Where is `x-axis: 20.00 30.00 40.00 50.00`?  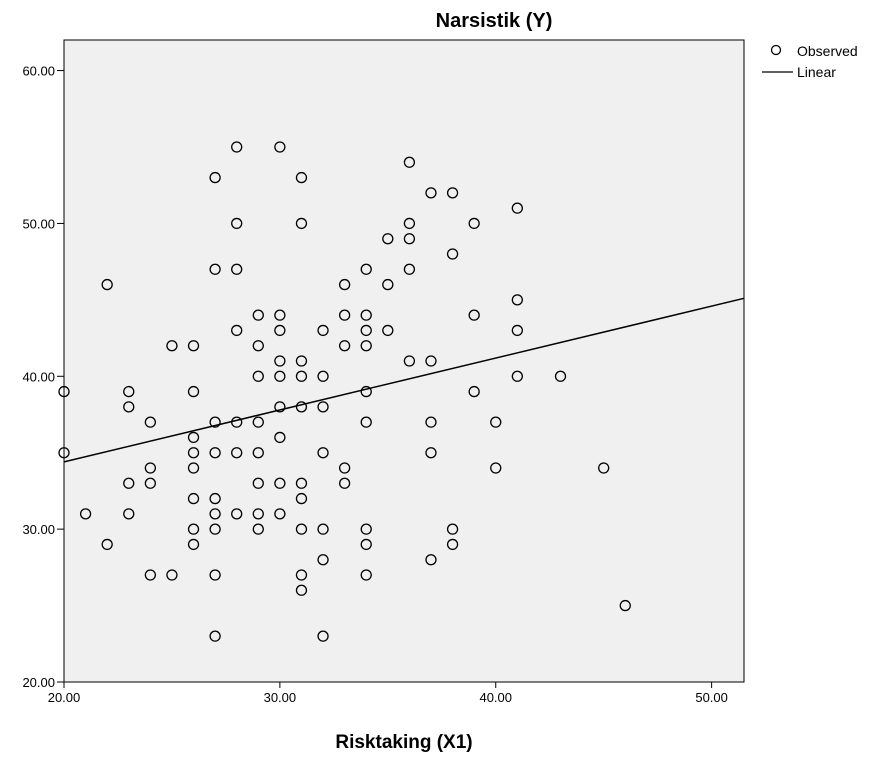
x-axis: 20.00 30.00 40.00 50.00 is located at coordinates (388, 693).